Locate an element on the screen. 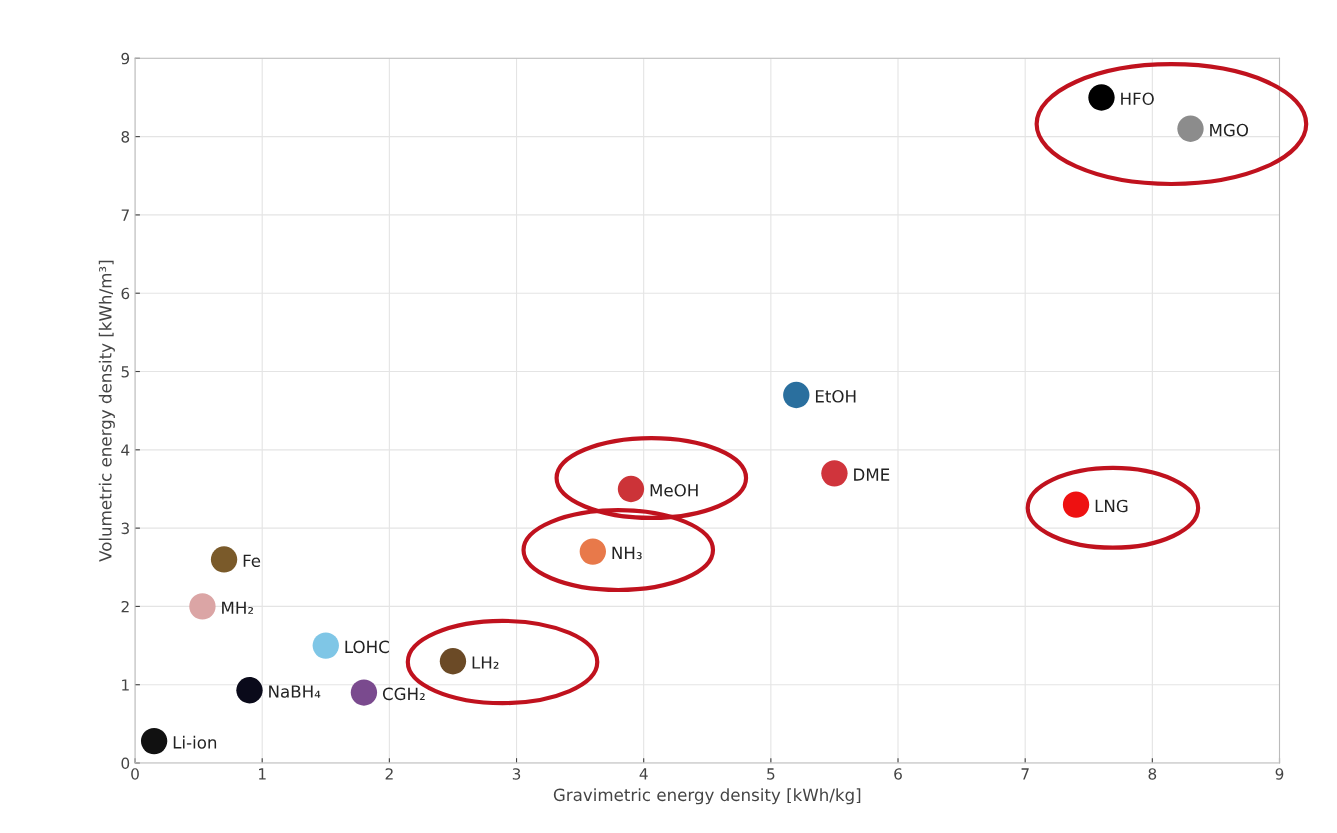 The width and height of the screenshot is (1337, 833). x-tick-label: 0 is located at coordinates (135, 774).